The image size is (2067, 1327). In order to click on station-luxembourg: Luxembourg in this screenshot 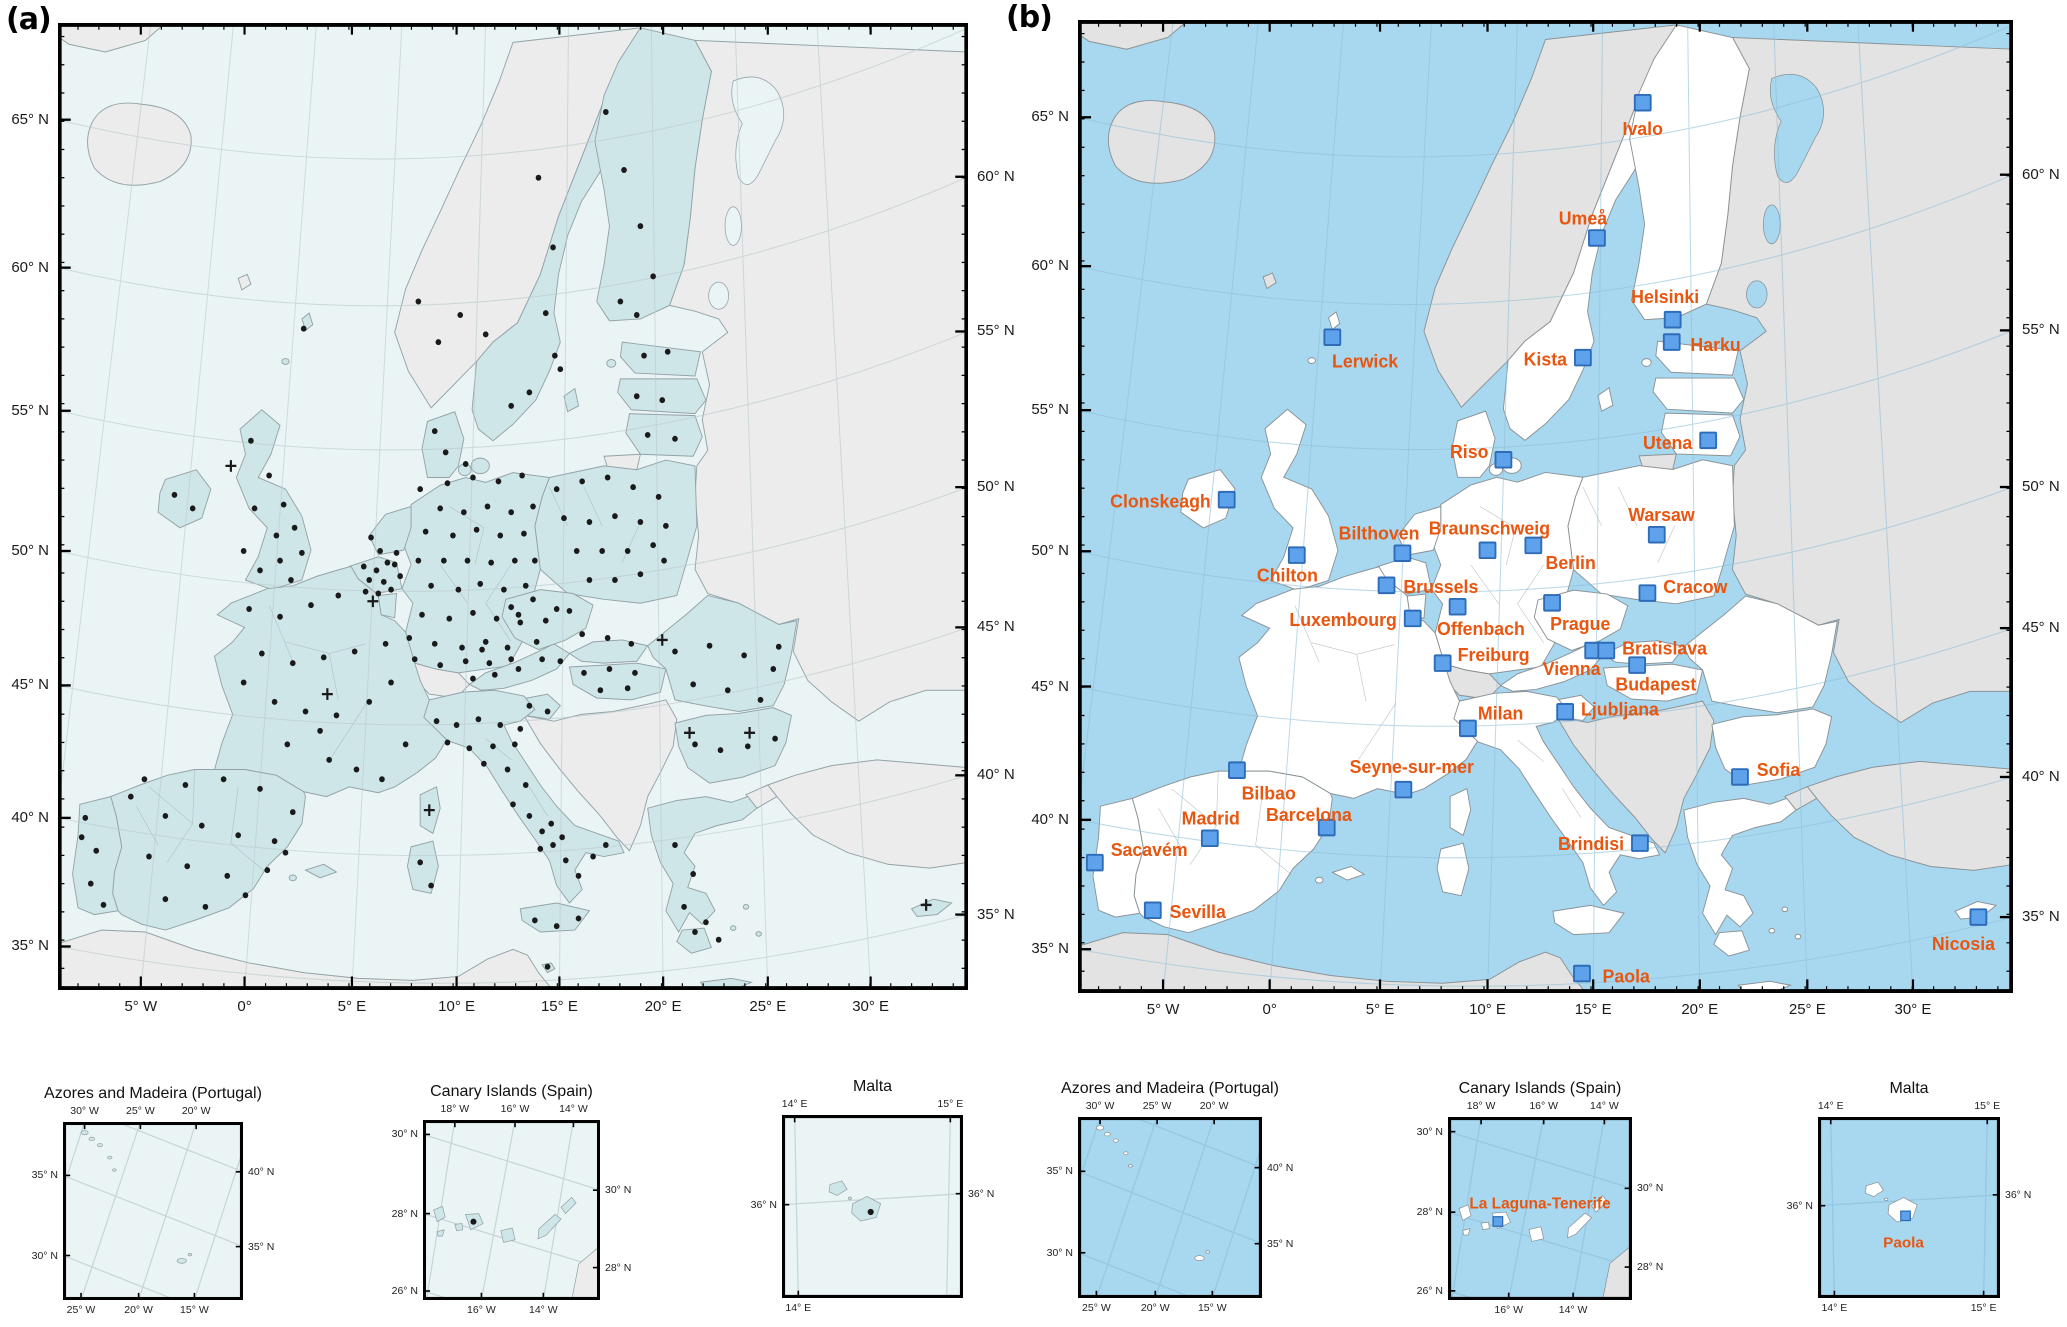, I will do `click(1355, 619)`.